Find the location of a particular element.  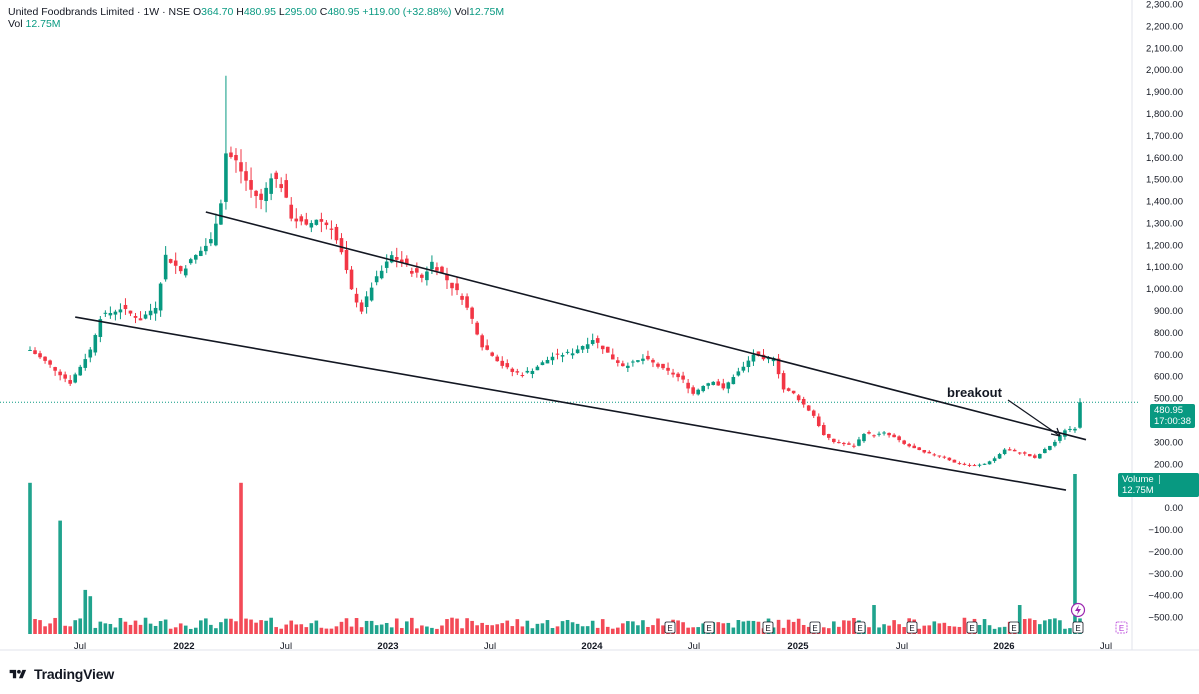

price-axis-tick: 2,000.00 is located at coordinates (1164, 70).